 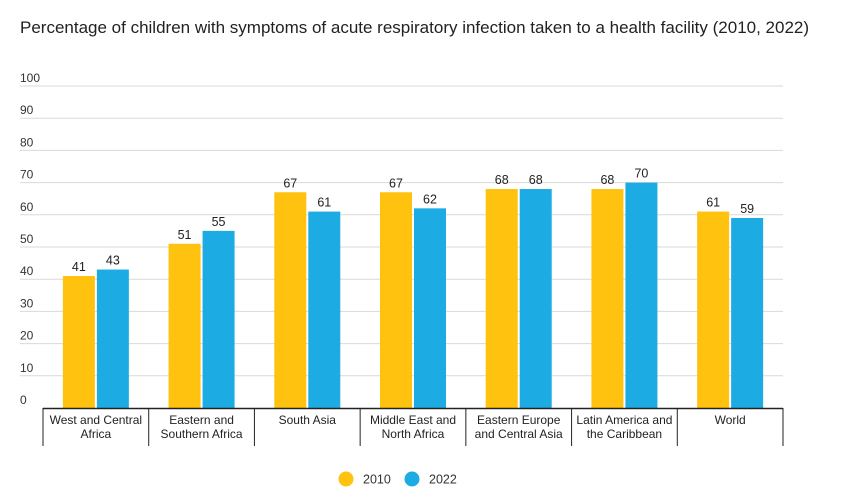 I want to click on category-label: Eastern and Southern Africa, so click(x=202, y=427).